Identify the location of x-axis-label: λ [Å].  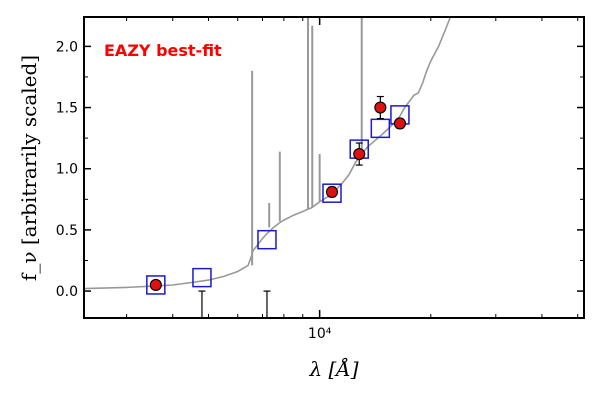
(333, 368).